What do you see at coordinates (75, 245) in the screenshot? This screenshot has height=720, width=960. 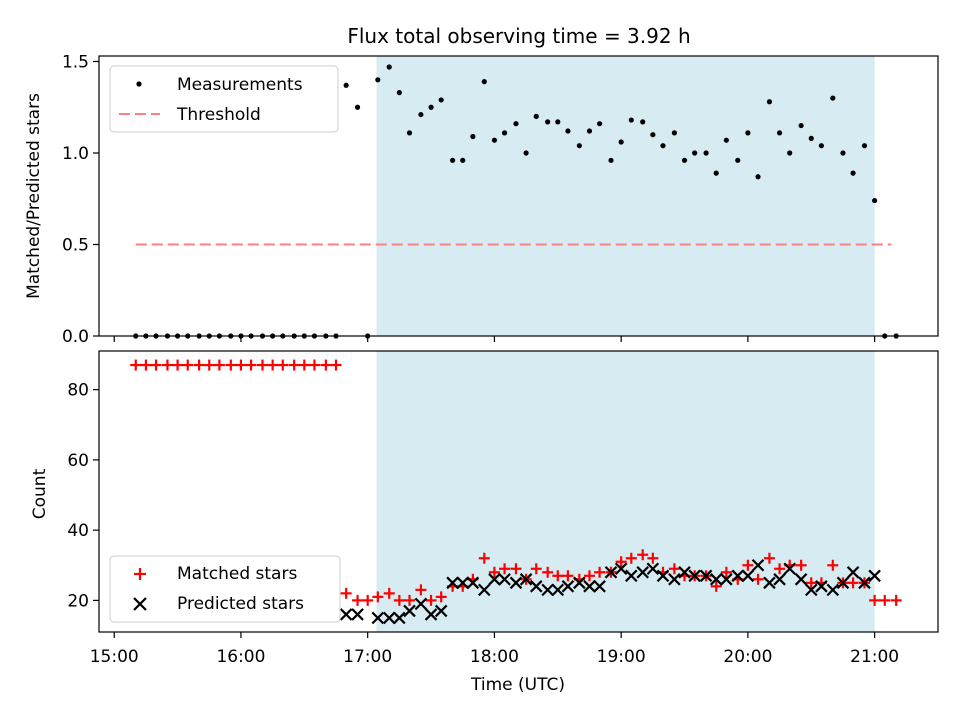 I see `ratio-ytick-label: 0.5` at bounding box center [75, 245].